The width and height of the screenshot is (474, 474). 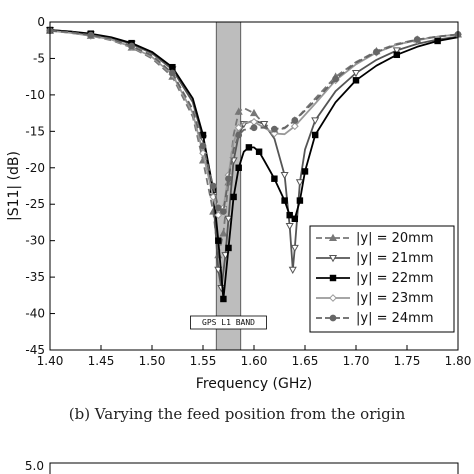 I want to click on y-tick-label: -5, so click(x=39, y=58).